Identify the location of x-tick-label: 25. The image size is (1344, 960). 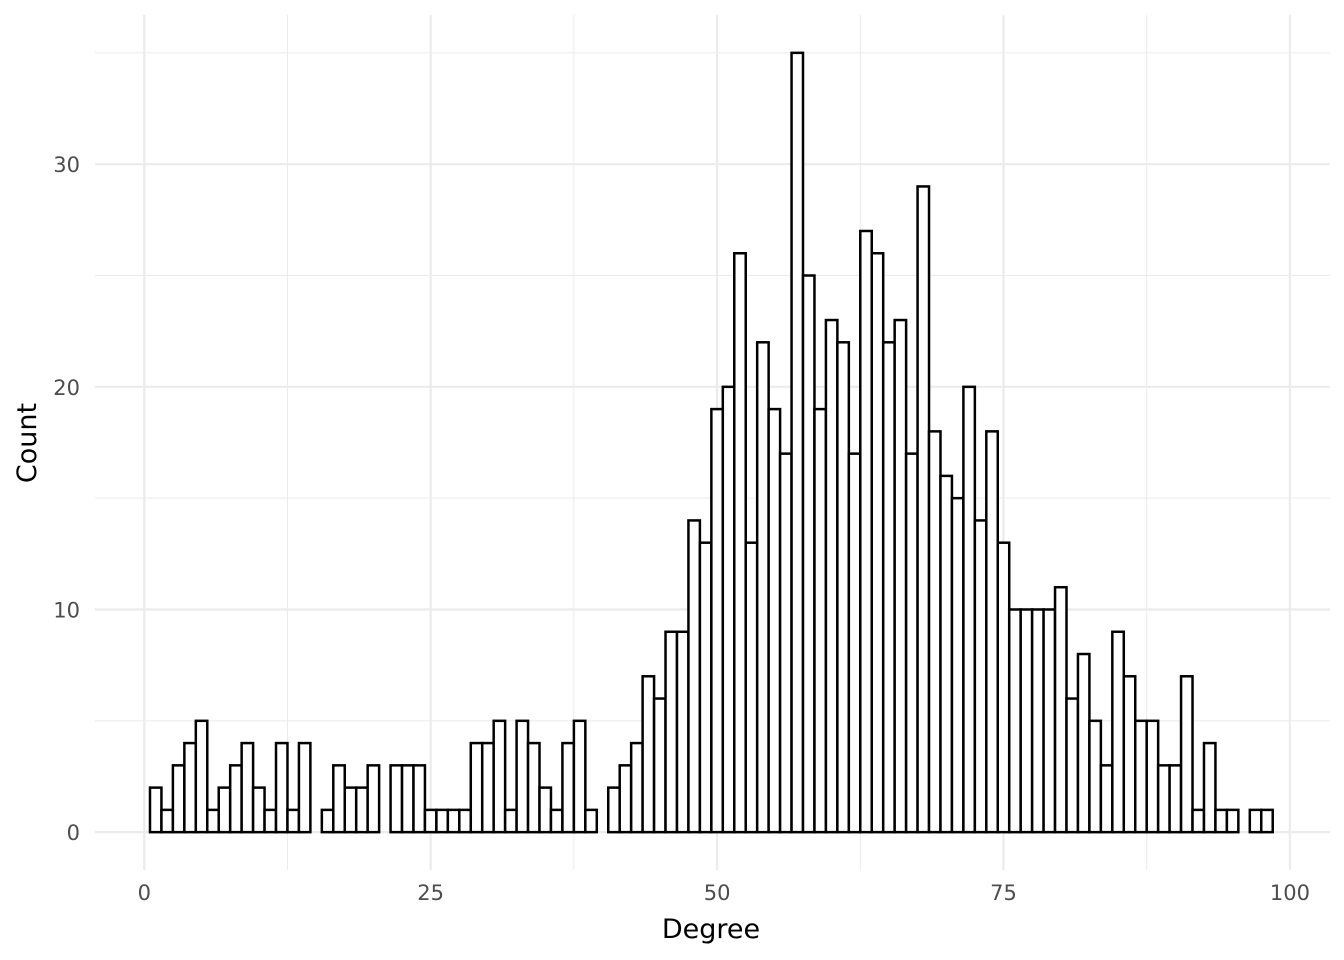
(430, 893).